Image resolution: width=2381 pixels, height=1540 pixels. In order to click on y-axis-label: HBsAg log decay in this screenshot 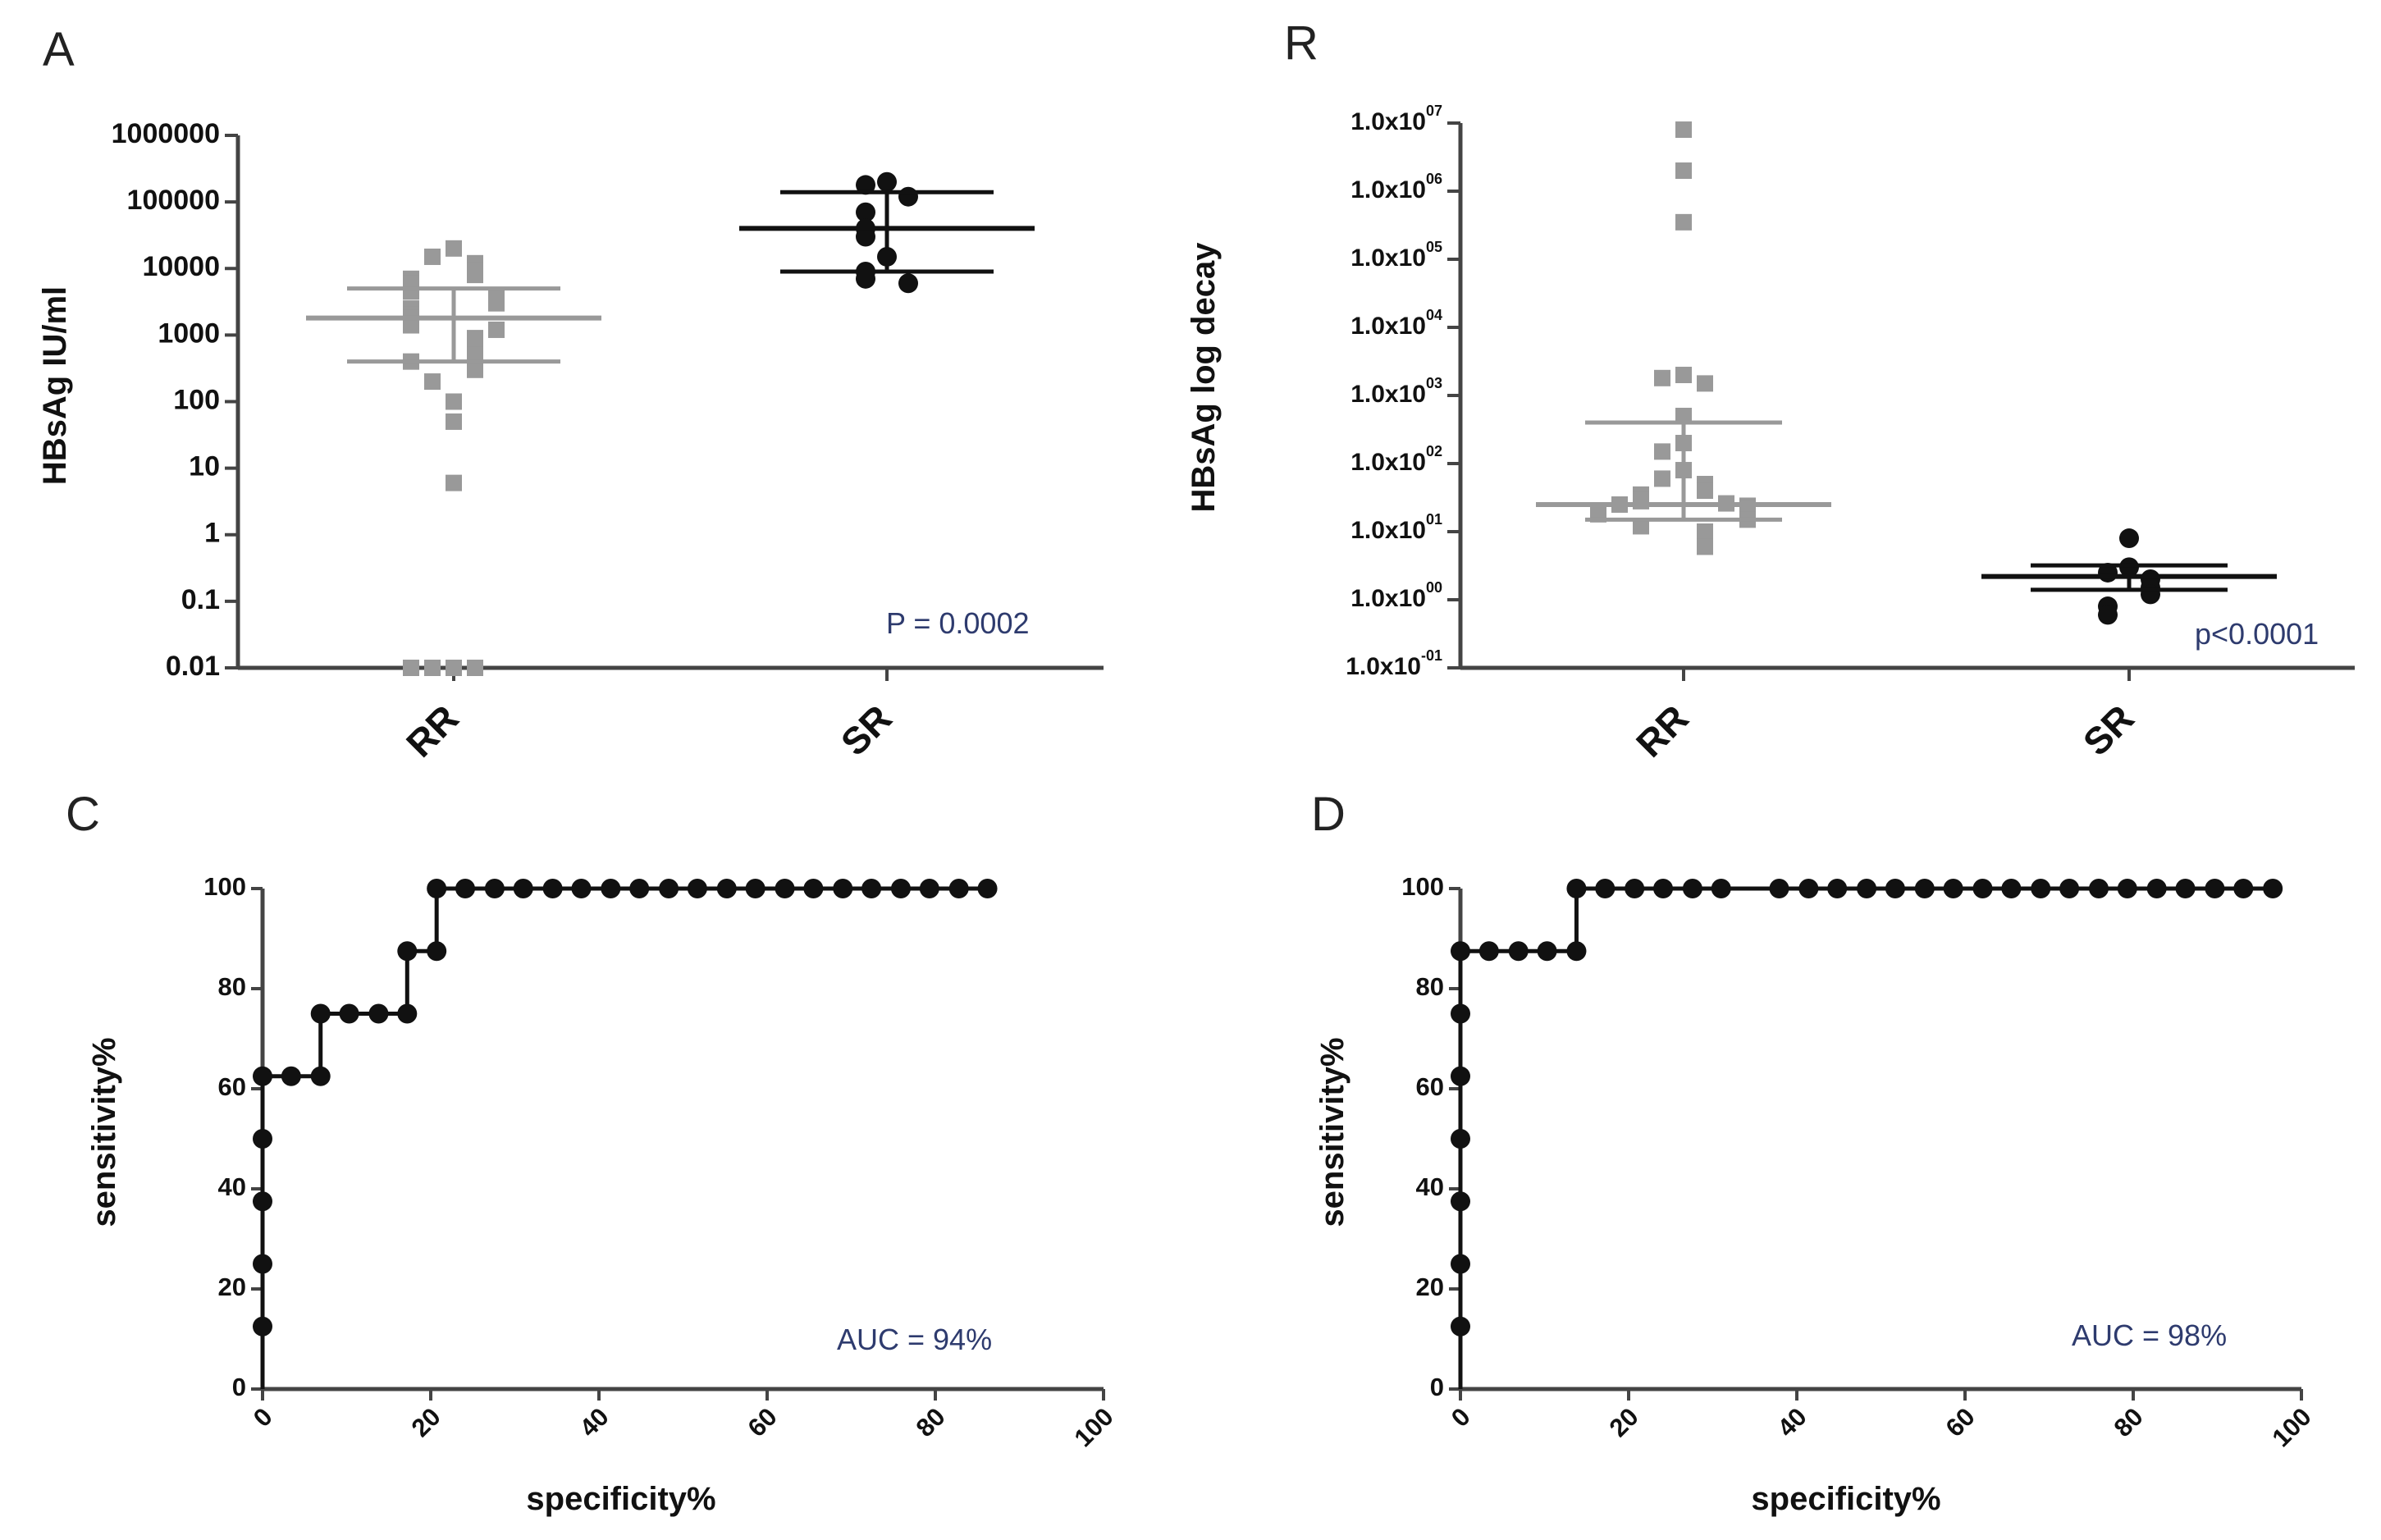, I will do `click(1204, 377)`.